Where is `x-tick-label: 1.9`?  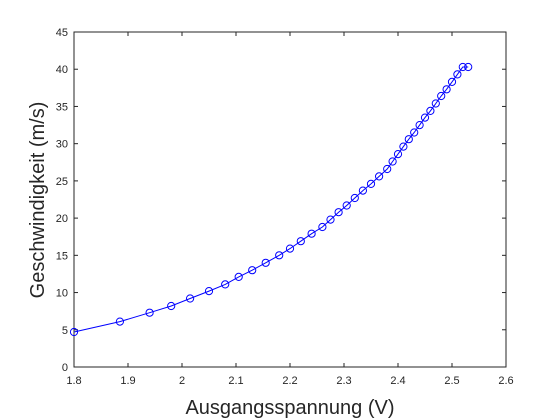
x-tick-label: 1.9 is located at coordinates (127, 381).